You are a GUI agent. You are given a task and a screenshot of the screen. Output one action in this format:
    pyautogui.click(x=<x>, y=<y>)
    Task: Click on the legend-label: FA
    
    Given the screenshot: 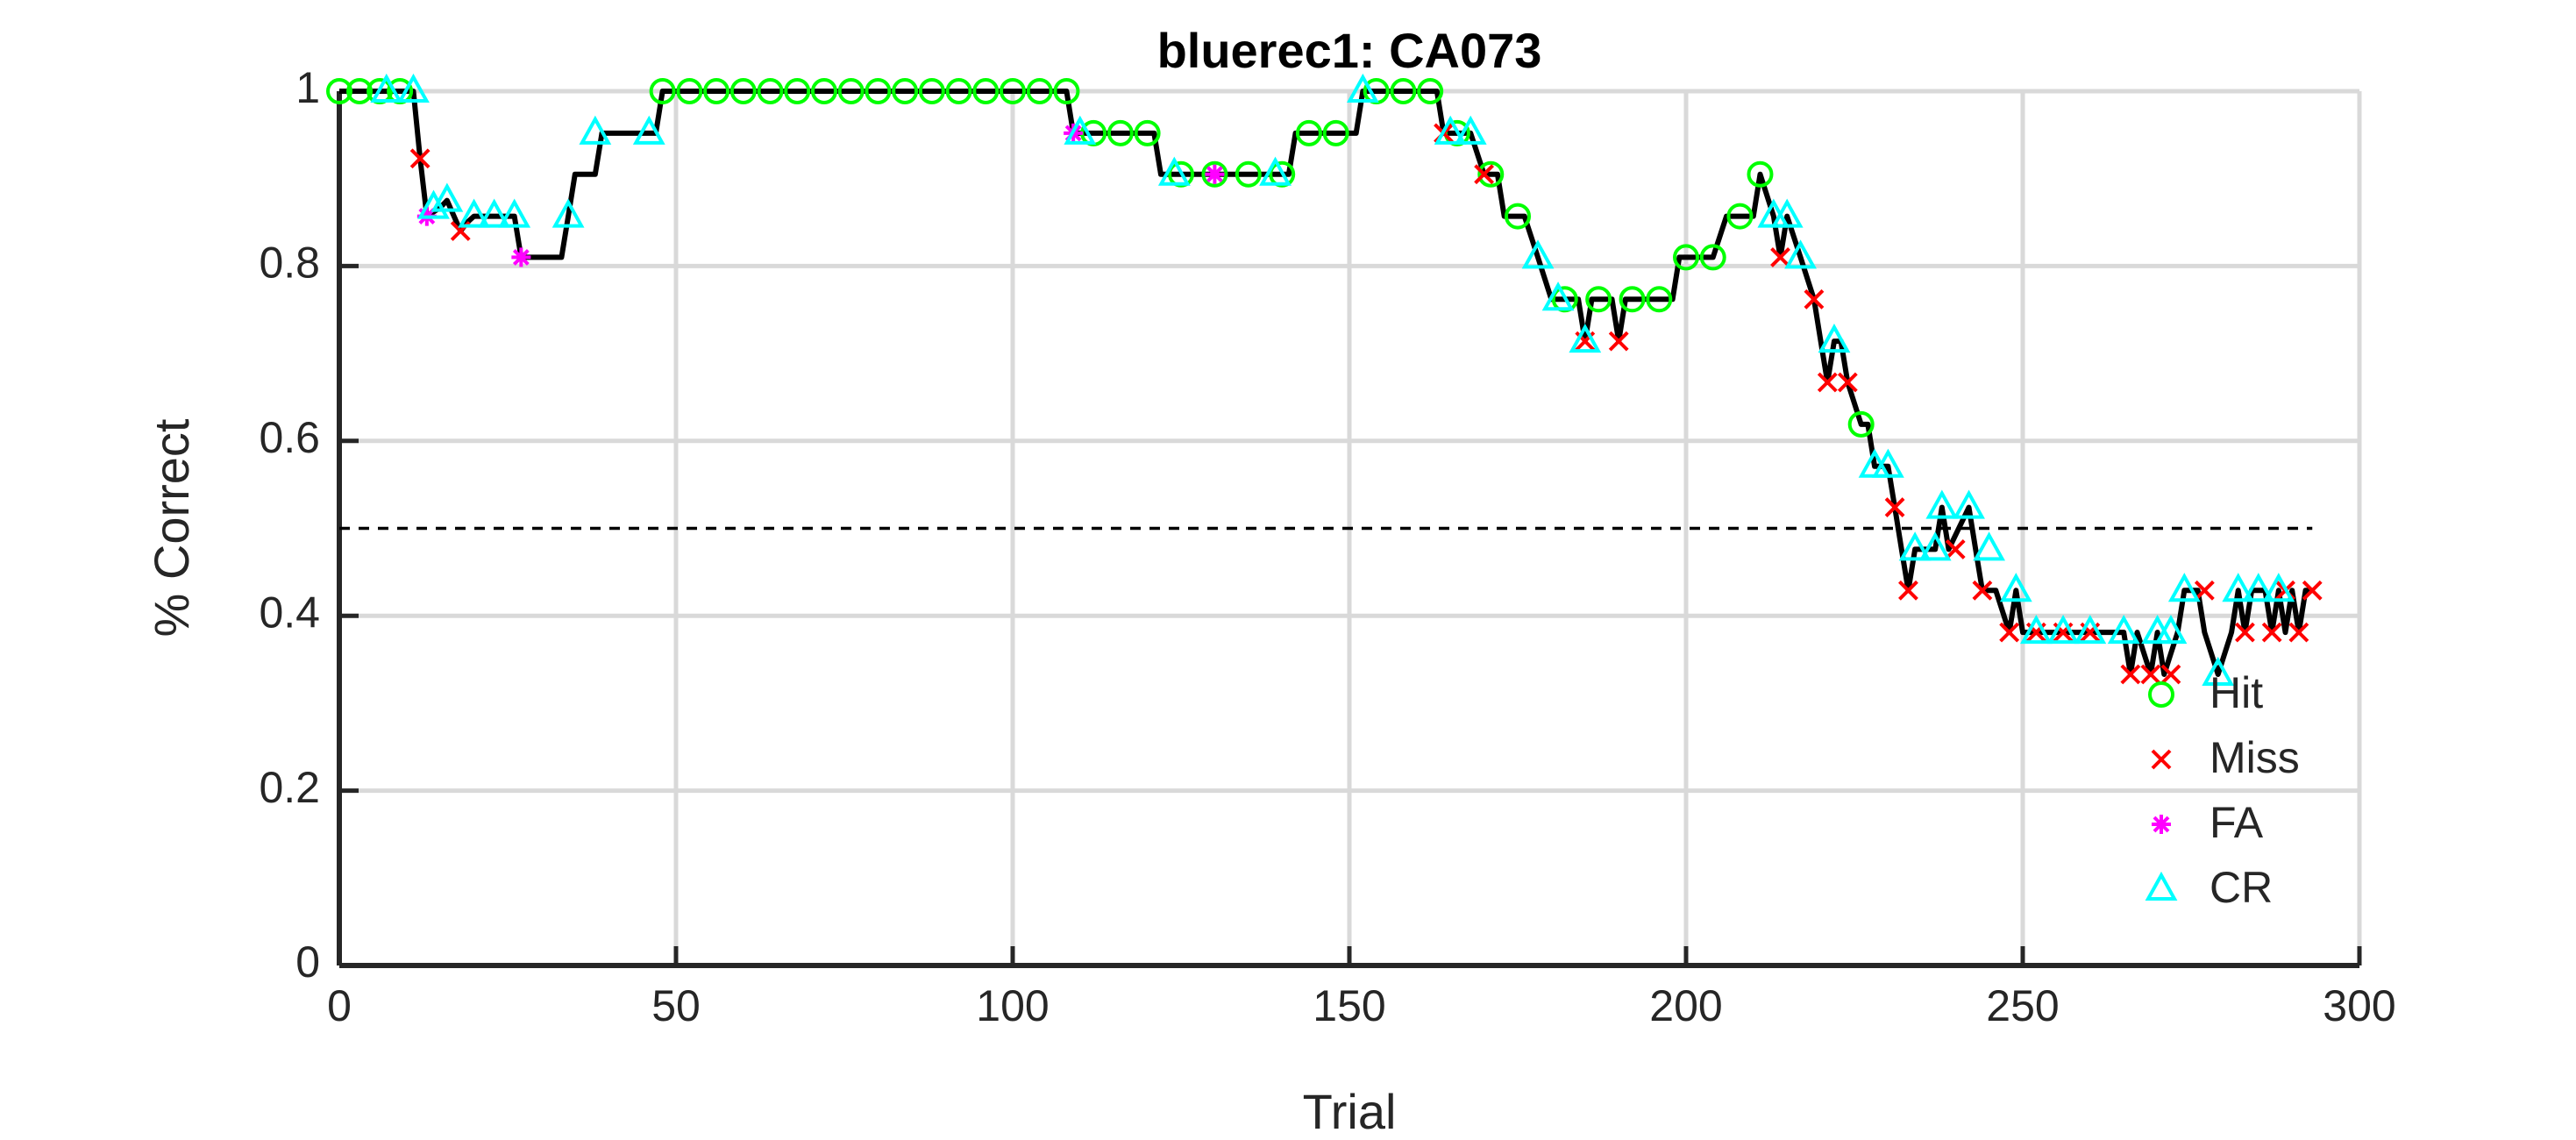 What is the action you would take?
    pyautogui.click(x=2237, y=822)
    